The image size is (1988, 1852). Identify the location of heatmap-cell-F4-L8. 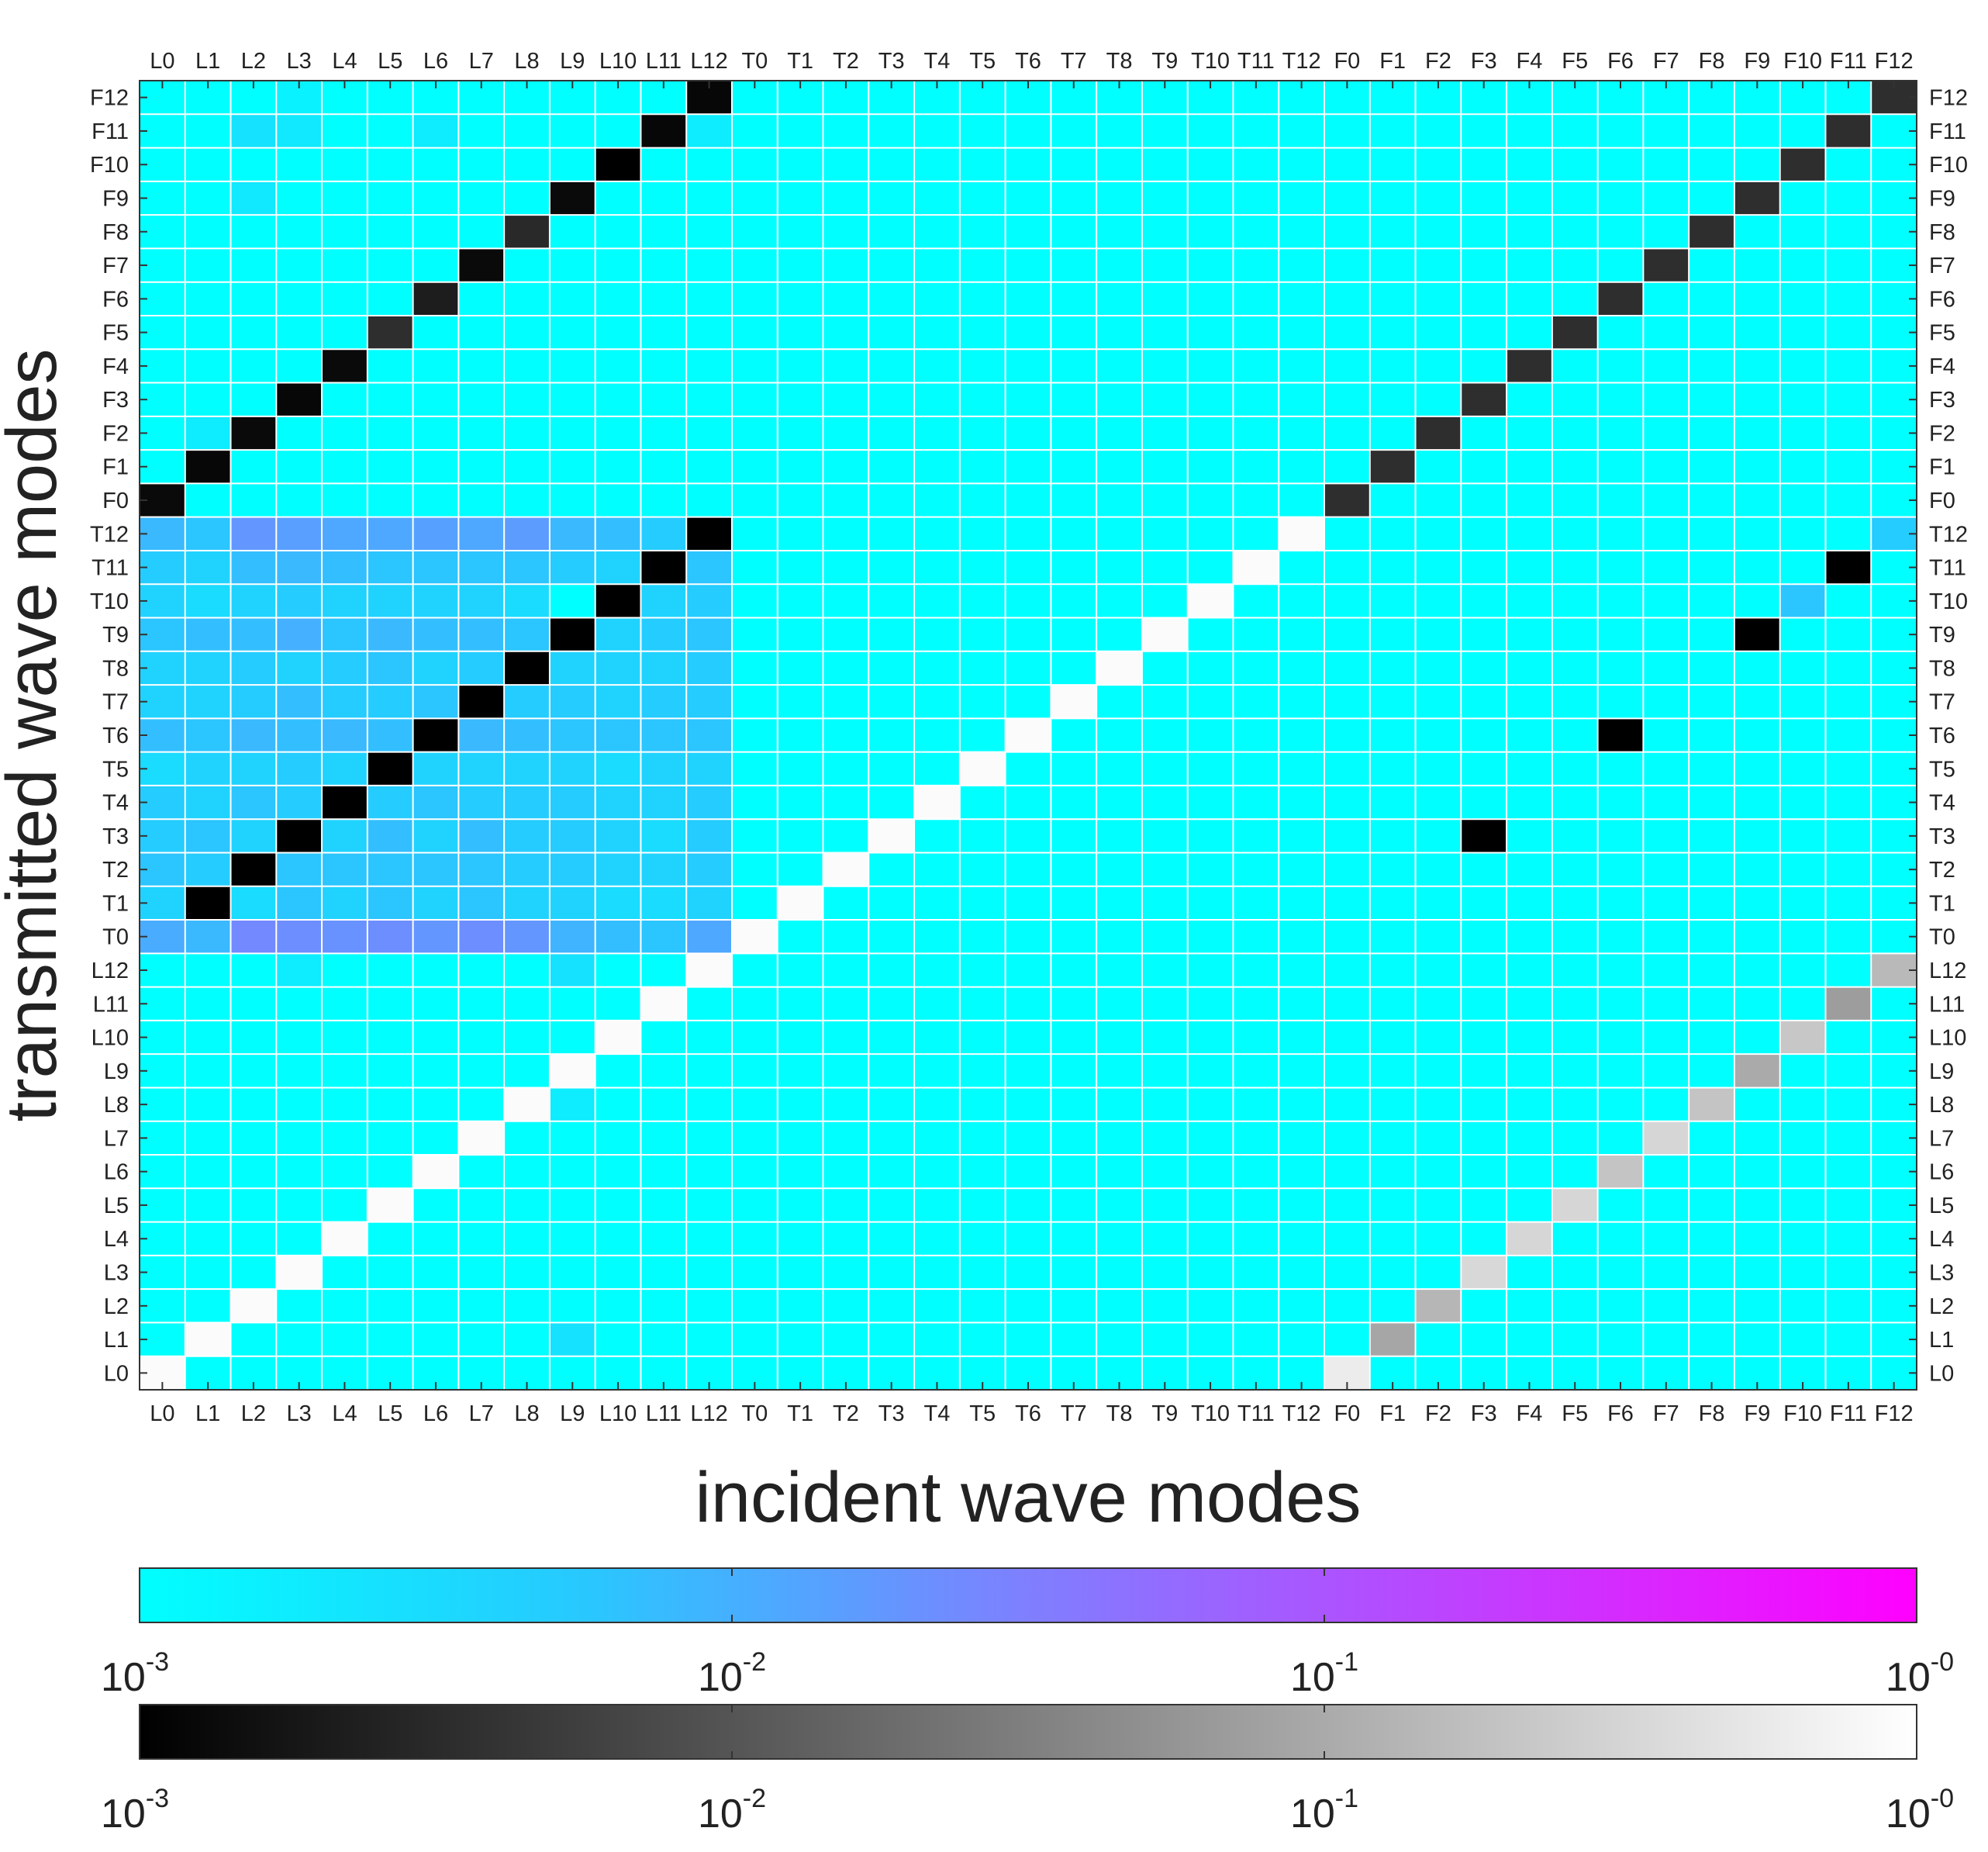
(1530, 1104).